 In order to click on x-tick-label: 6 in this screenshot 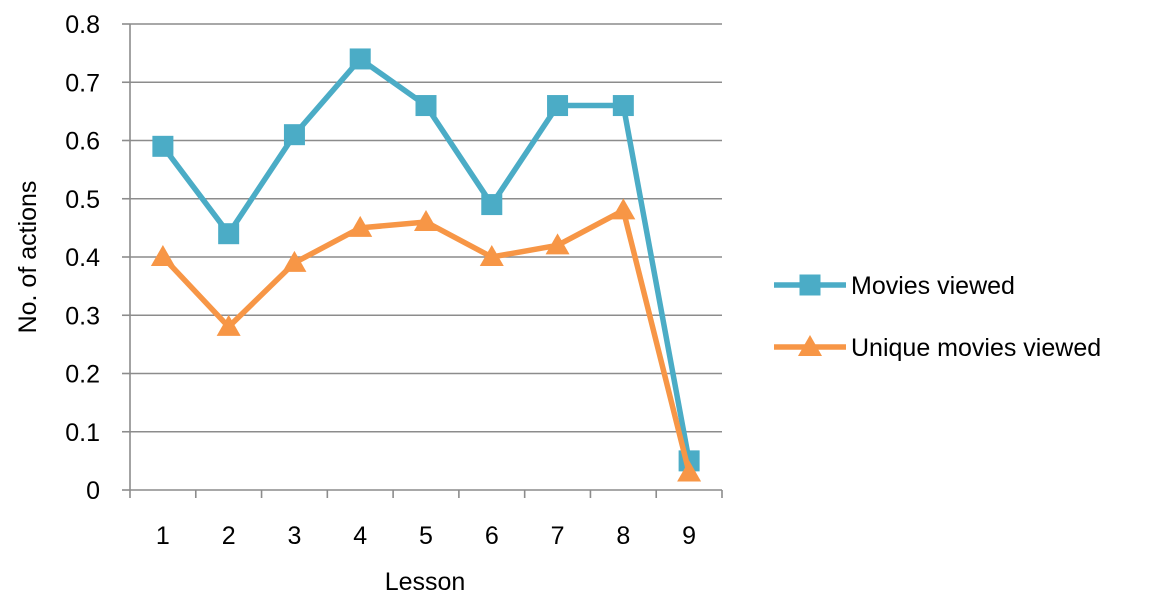, I will do `click(492, 536)`.